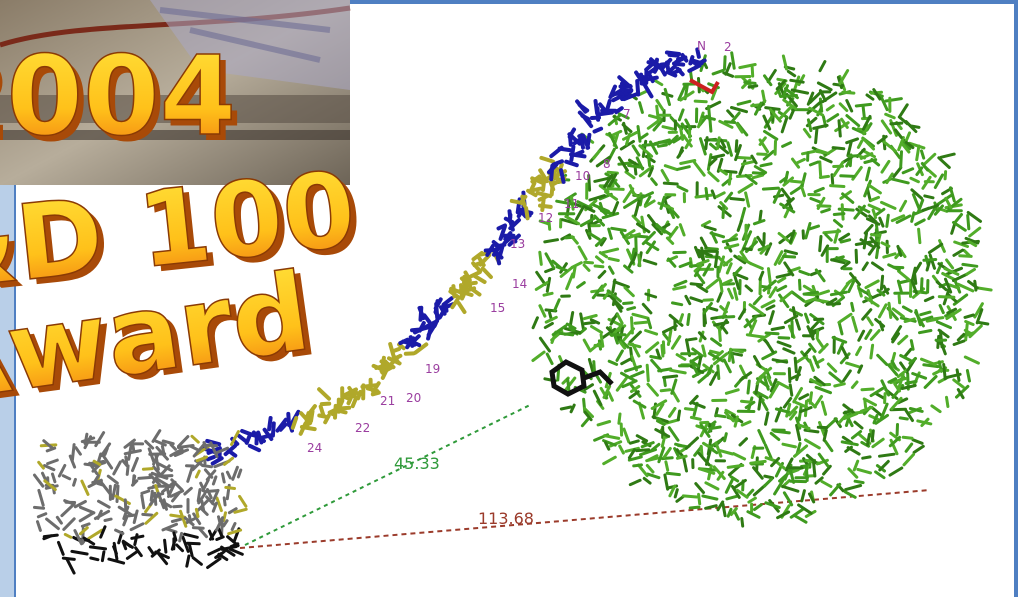 Image resolution: width=1018 pixels, height=597 pixels. I want to click on residue-label: 2, so click(728, 47).